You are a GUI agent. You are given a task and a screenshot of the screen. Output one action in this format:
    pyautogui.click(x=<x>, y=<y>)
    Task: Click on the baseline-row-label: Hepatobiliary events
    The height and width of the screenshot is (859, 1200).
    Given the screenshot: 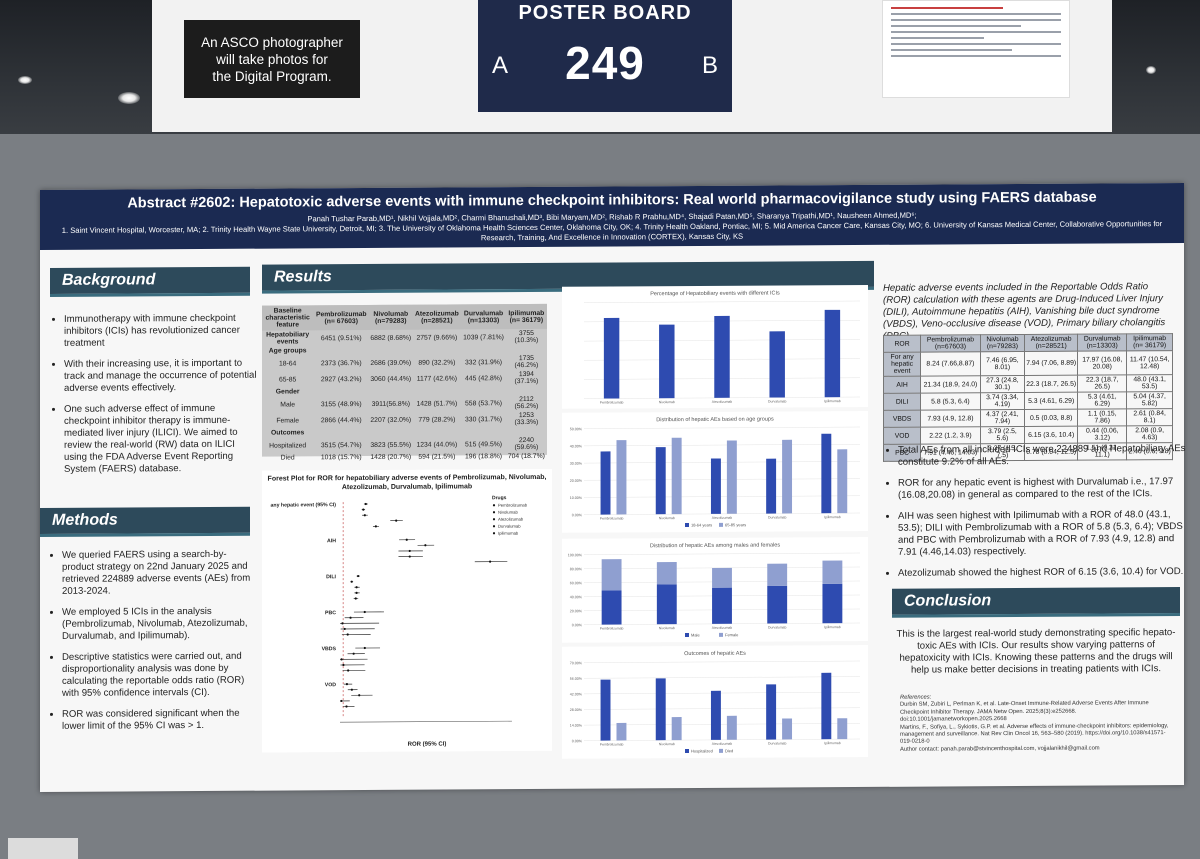 What is the action you would take?
    pyautogui.click(x=288, y=338)
    